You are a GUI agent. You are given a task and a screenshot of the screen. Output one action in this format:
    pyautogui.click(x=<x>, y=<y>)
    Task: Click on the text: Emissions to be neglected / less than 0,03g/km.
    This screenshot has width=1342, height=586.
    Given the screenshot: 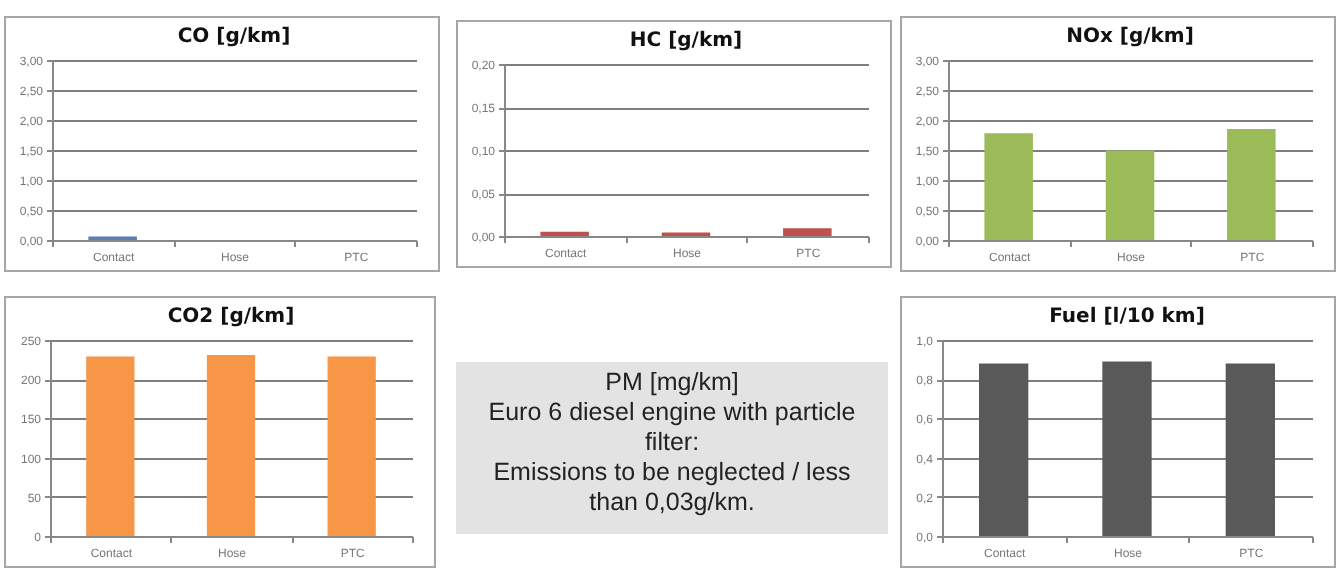 What is the action you would take?
    pyautogui.click(x=672, y=488)
    